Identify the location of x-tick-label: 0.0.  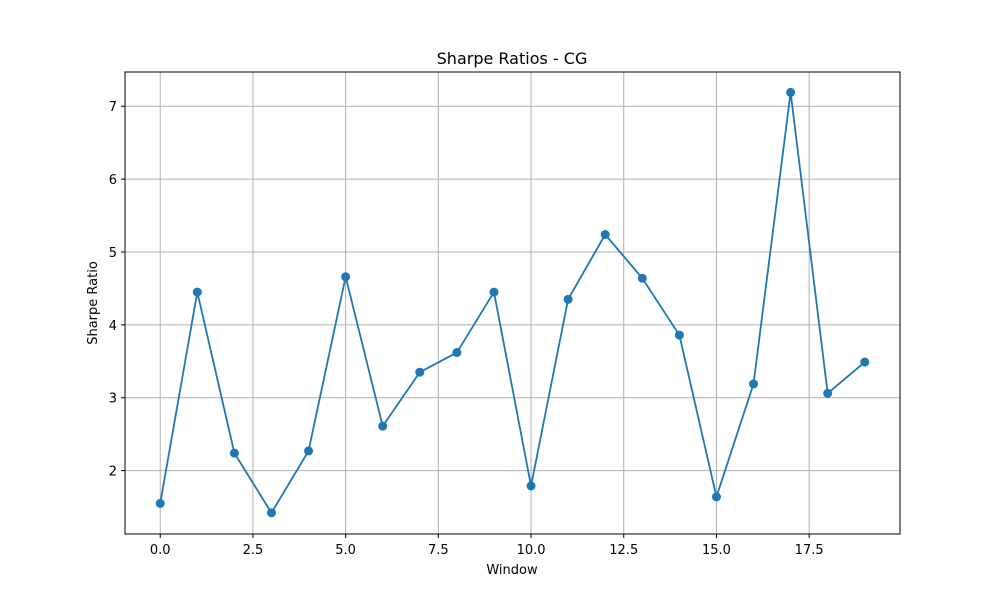
(160, 550).